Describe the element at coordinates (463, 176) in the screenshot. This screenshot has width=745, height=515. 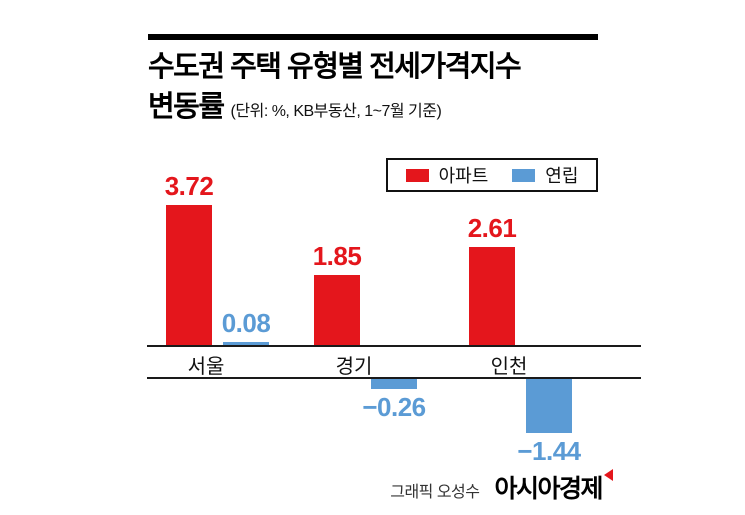
I see `legend-label-apartment: 아파트` at that location.